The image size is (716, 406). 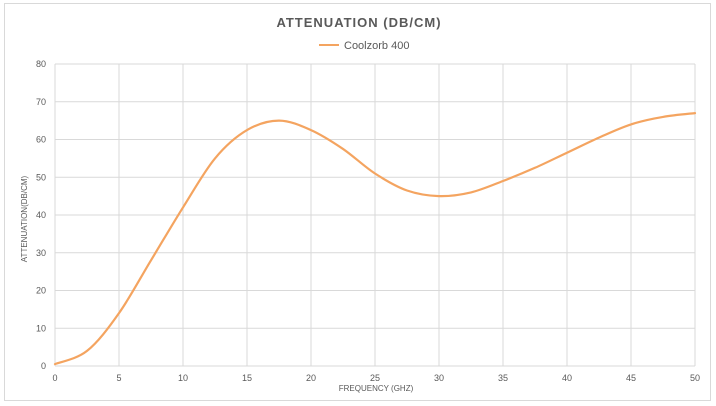 I want to click on x-tick-label: 35, so click(x=503, y=378).